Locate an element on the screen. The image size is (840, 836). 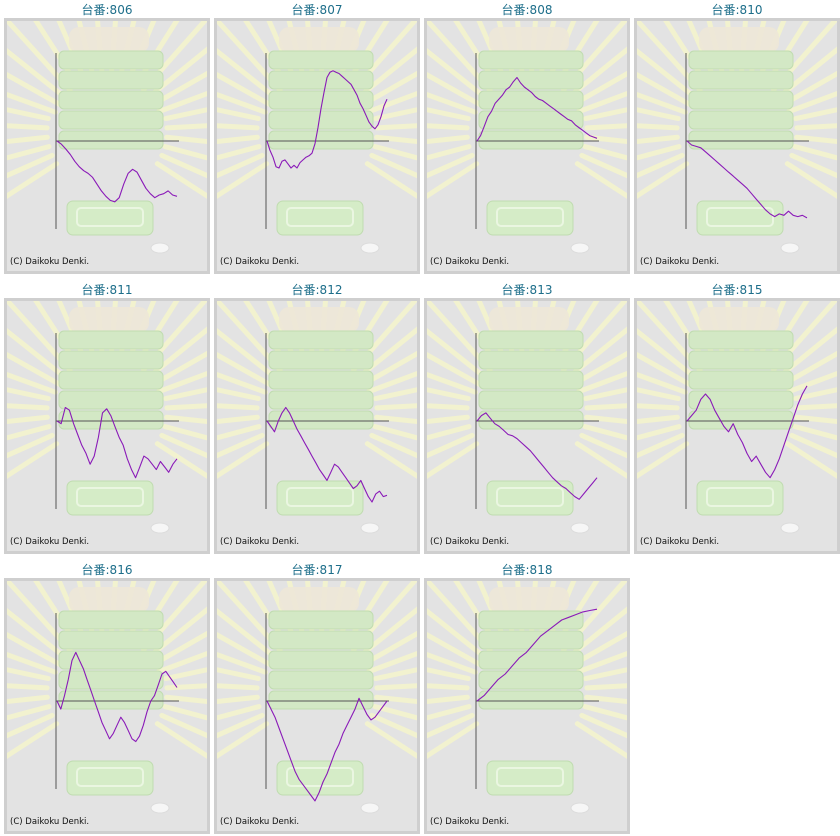
chart-title: 台番:813 is located at coordinates (527, 290).